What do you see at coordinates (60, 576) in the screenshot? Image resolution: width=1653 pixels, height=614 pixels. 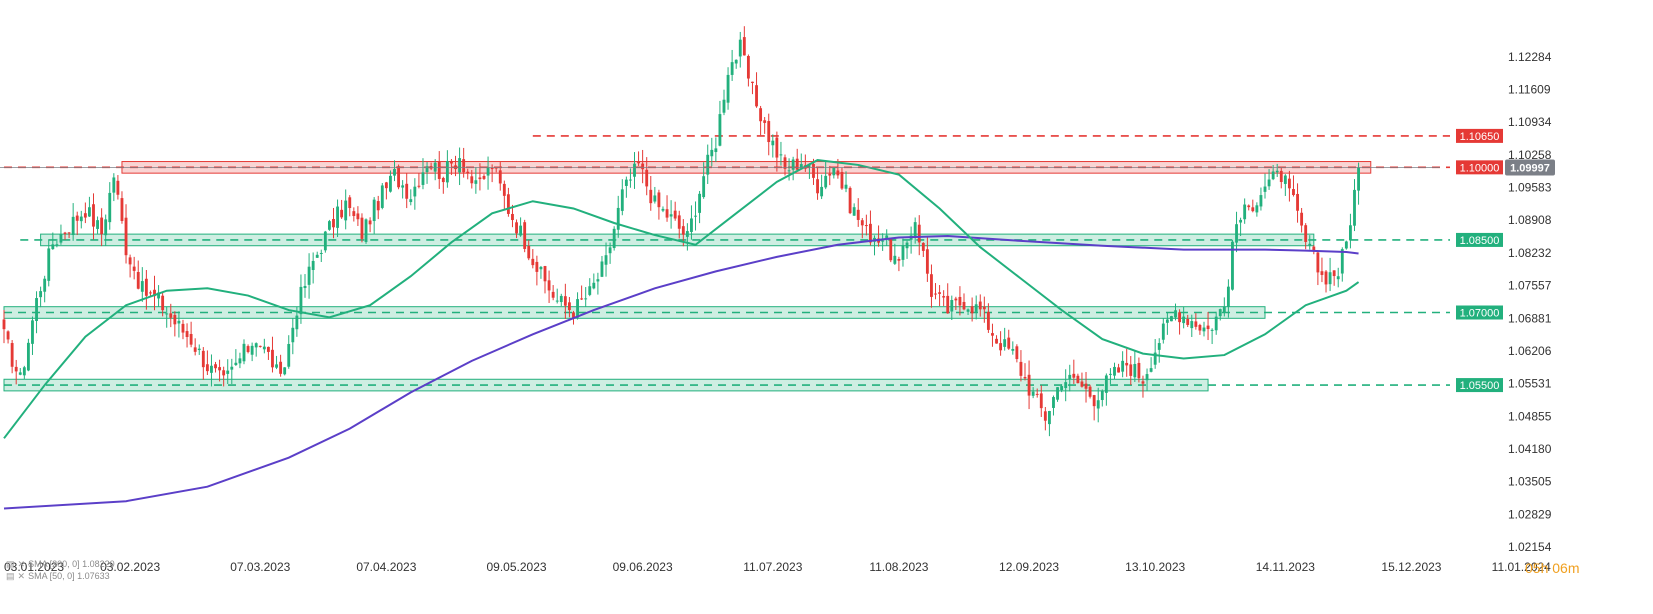 I see `legend-sma50: ▤ ✕ SMA [50, 0] 1.07633` at bounding box center [60, 576].